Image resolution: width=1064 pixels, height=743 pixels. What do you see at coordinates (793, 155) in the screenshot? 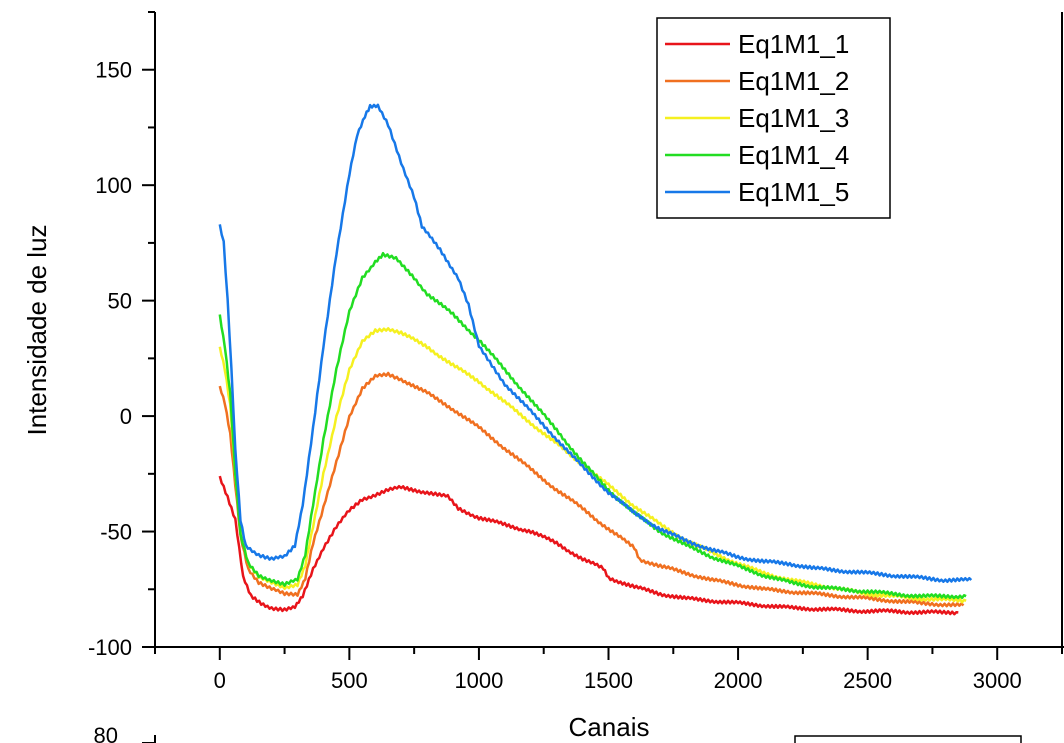
I see `legend-label-Eq1M1_4: Eq1M1_4` at bounding box center [793, 155].